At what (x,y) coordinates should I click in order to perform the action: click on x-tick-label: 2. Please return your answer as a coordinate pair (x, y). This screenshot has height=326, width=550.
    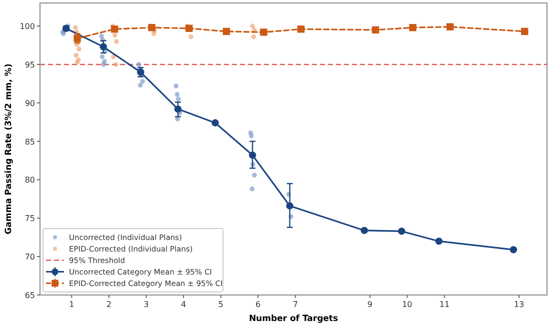
    Looking at the image, I should click on (109, 304).